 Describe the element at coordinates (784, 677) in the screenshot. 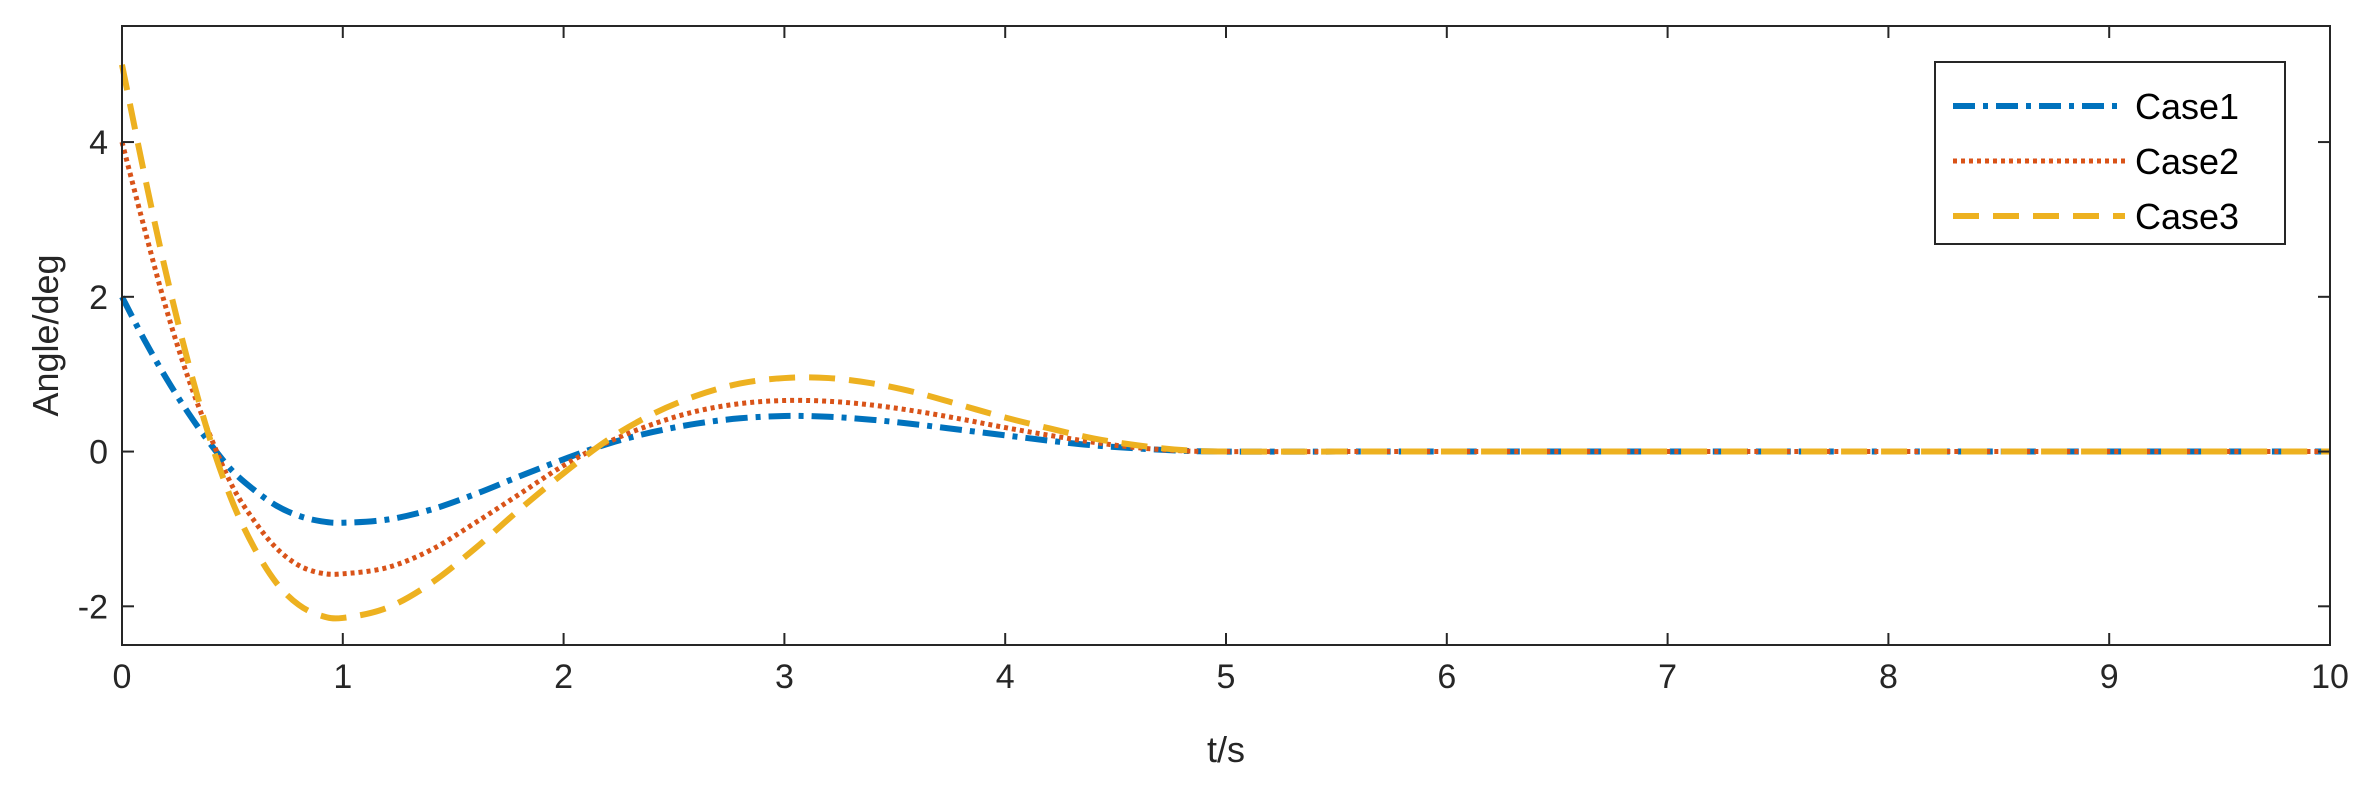

I see `x-tick-label: 3` at that location.